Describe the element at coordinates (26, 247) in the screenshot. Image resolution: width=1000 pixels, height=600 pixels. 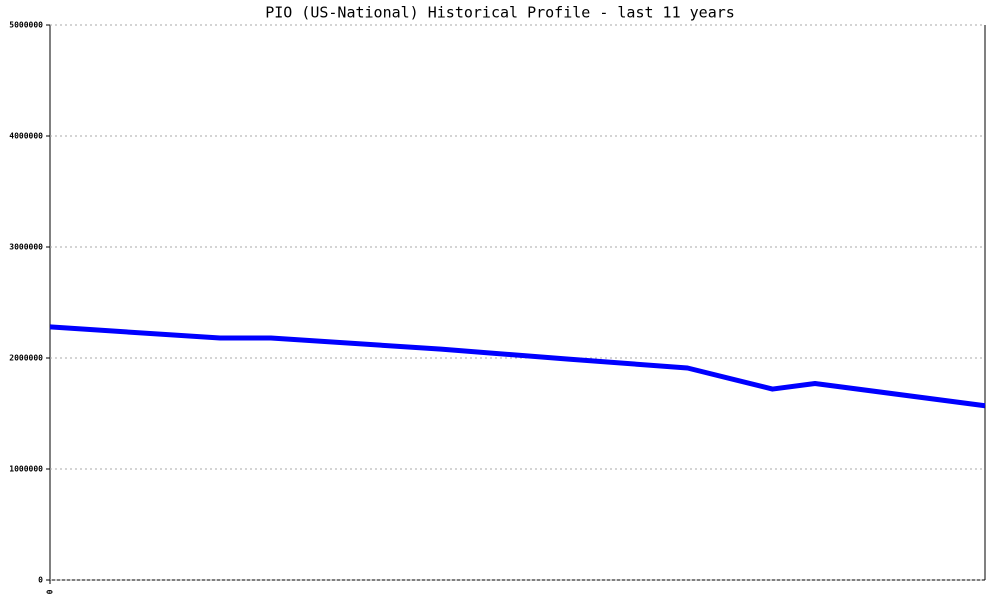
I see `y-tick-label: 3000000` at that location.